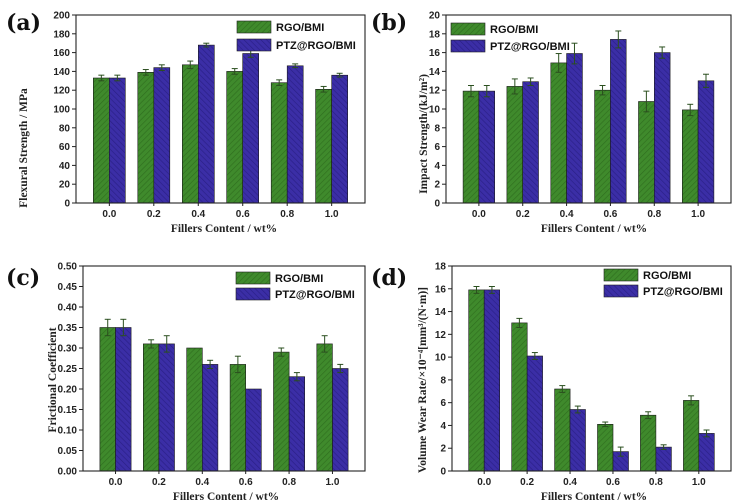  I want to click on y-tick-label: 60, so click(65, 147).